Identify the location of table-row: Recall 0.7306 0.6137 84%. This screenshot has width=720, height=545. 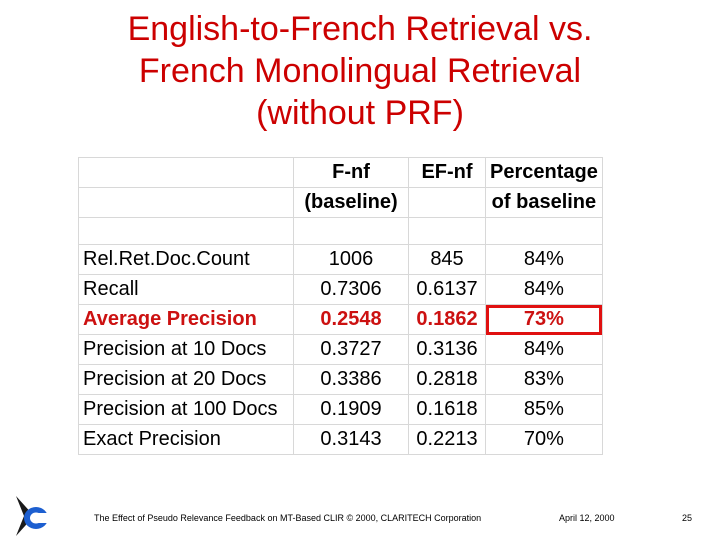
(340, 289).